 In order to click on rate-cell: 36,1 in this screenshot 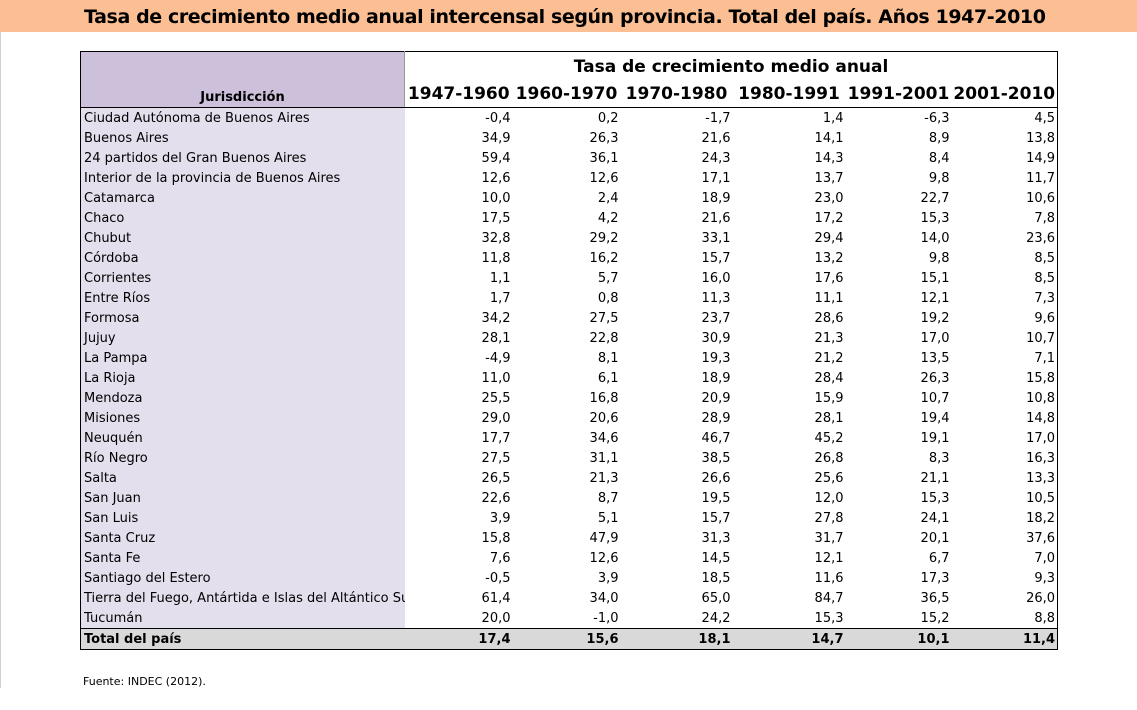, I will do `click(604, 158)`.